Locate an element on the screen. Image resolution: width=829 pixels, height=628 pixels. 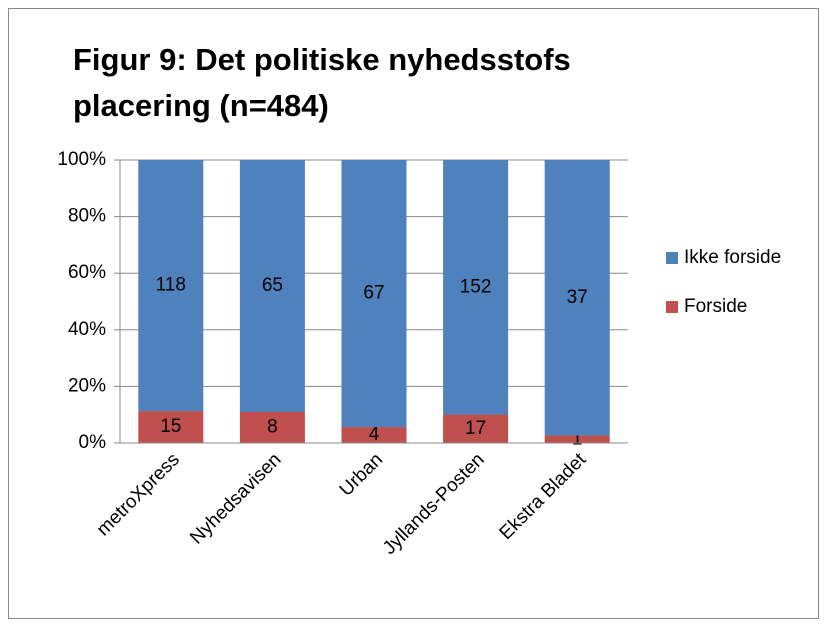
data-label: 17 is located at coordinates (475, 428).